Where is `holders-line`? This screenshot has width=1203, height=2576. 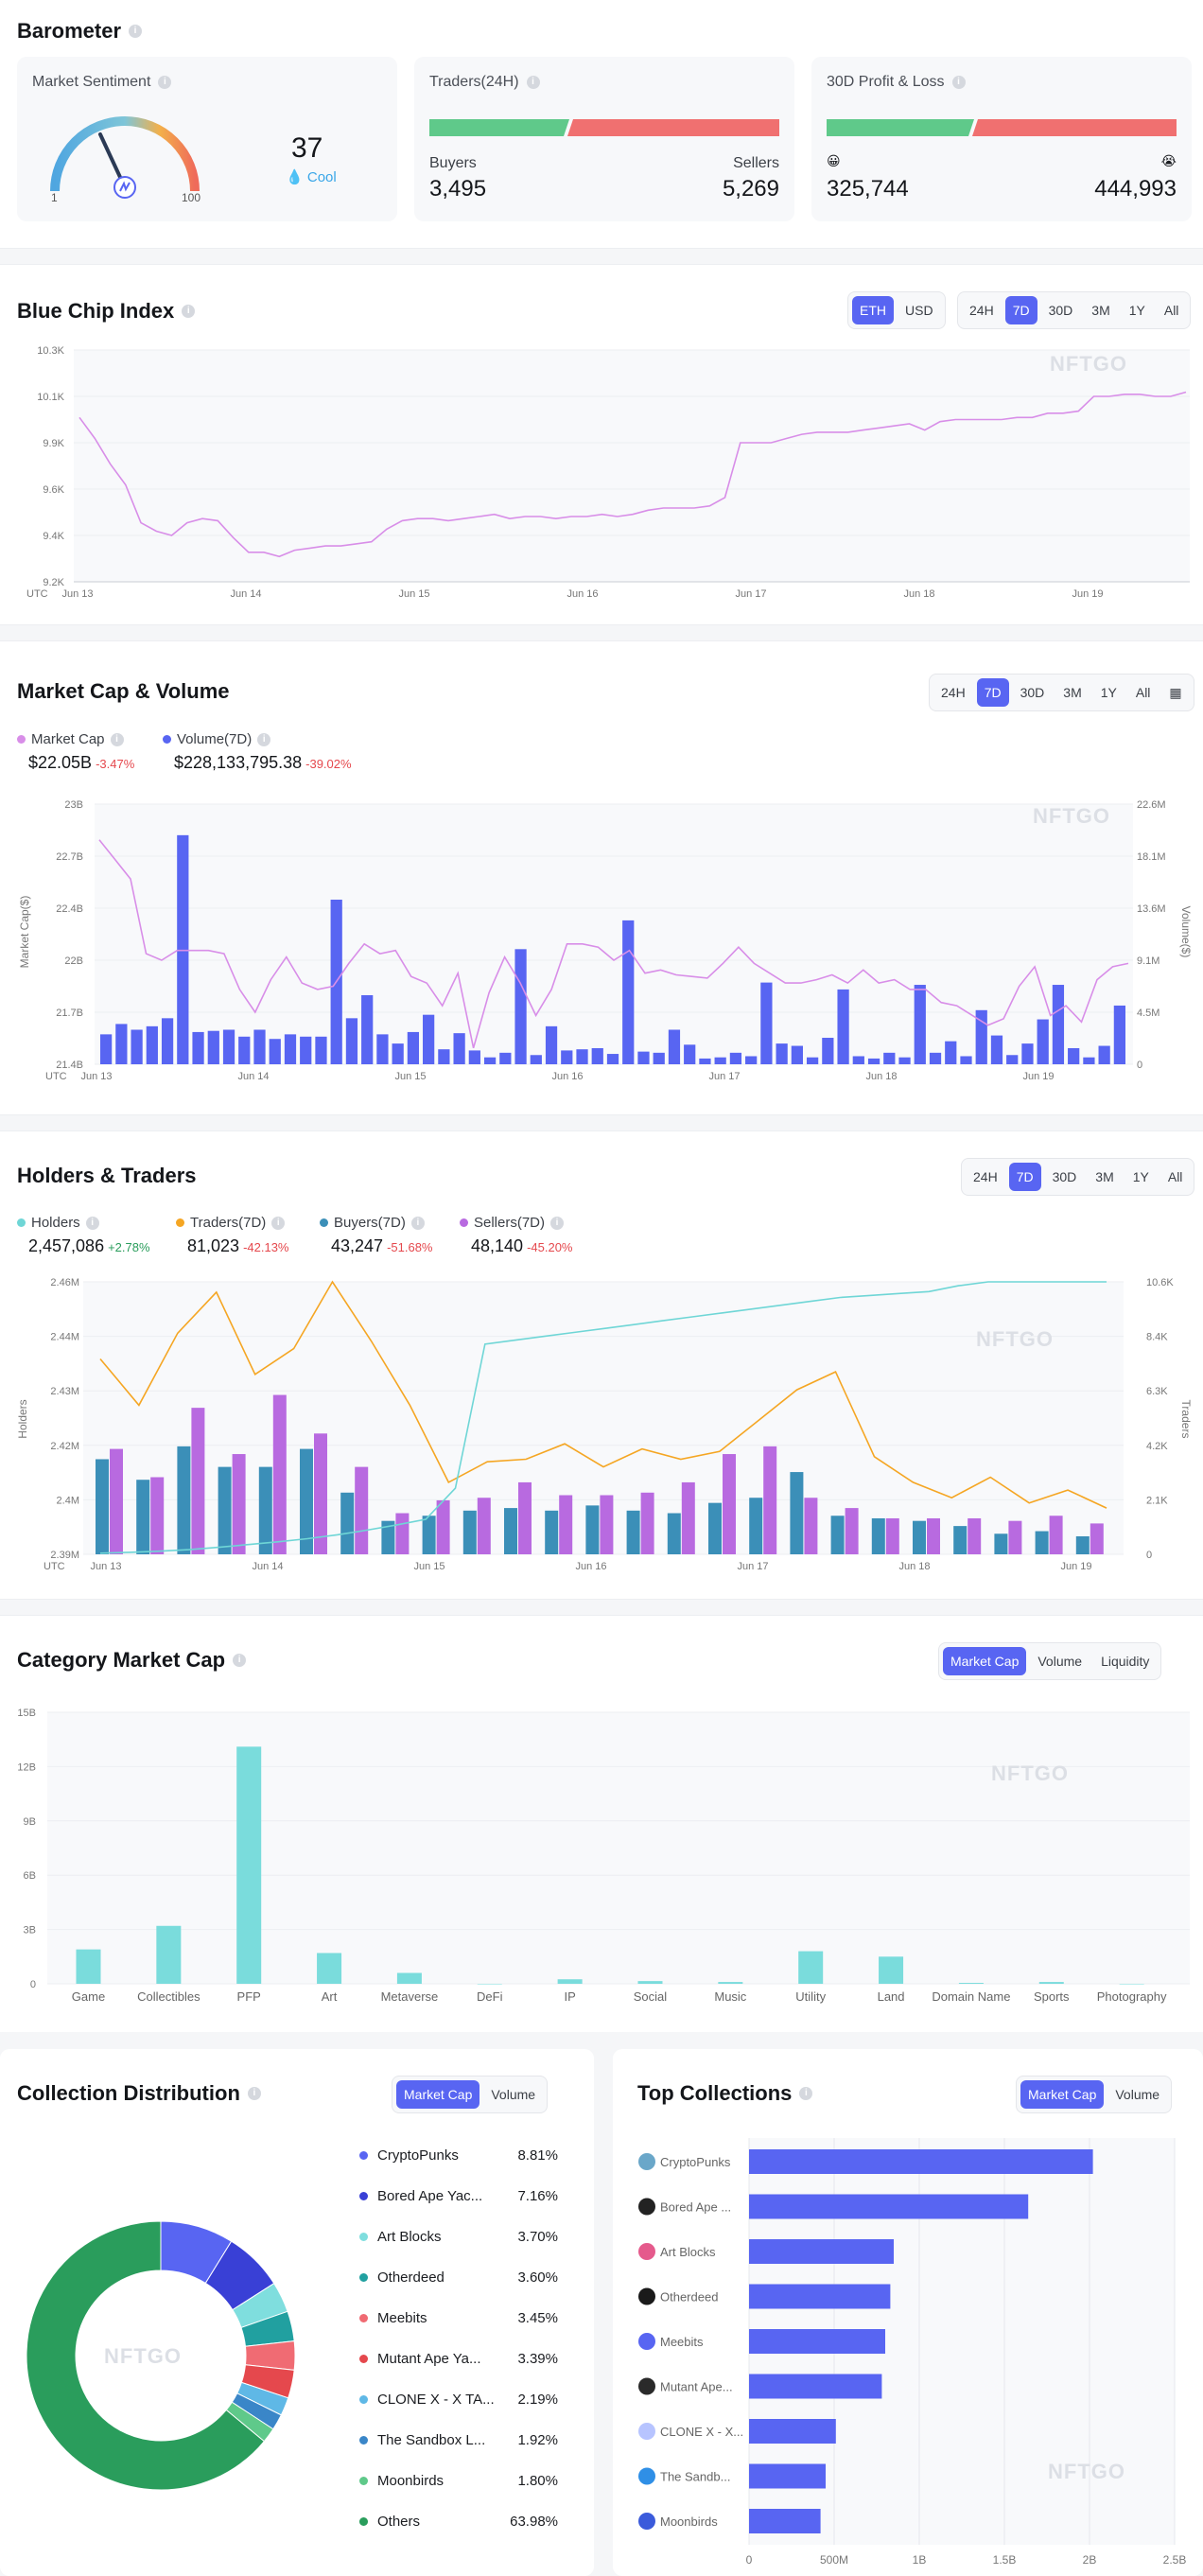
holders-line is located at coordinates (603, 1417).